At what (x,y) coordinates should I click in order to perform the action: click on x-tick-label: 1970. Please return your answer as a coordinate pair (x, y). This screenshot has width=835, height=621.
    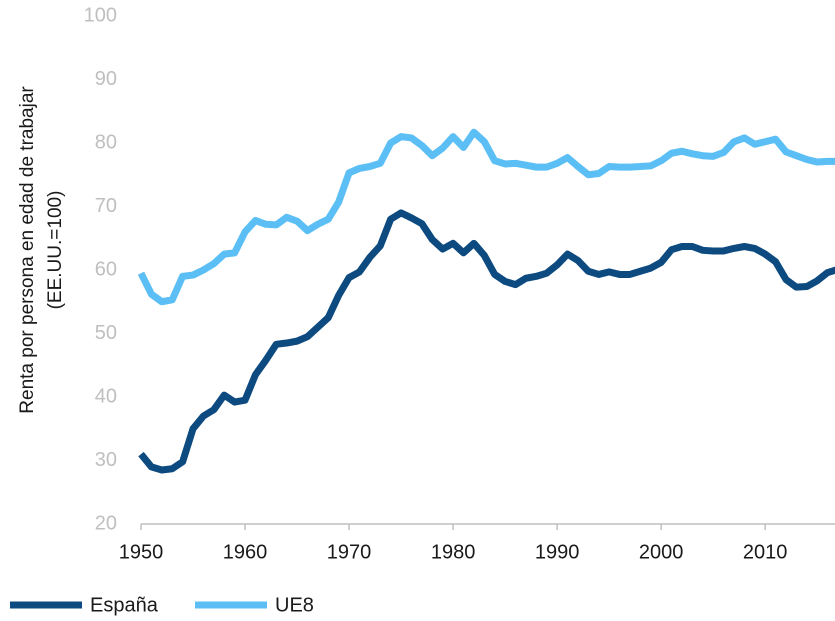
    Looking at the image, I should click on (349, 552).